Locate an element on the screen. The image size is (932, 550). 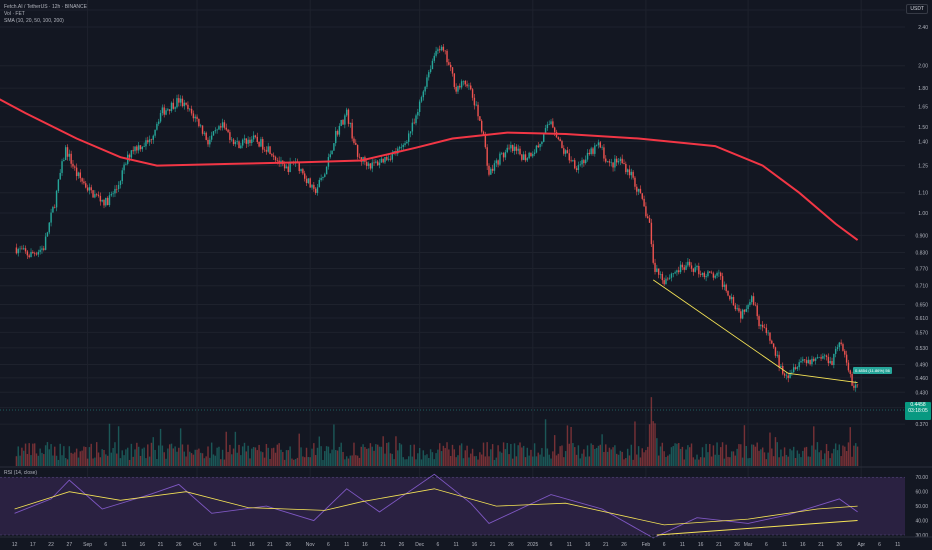
time-axis-label: 16 is located at coordinates (475, 545).